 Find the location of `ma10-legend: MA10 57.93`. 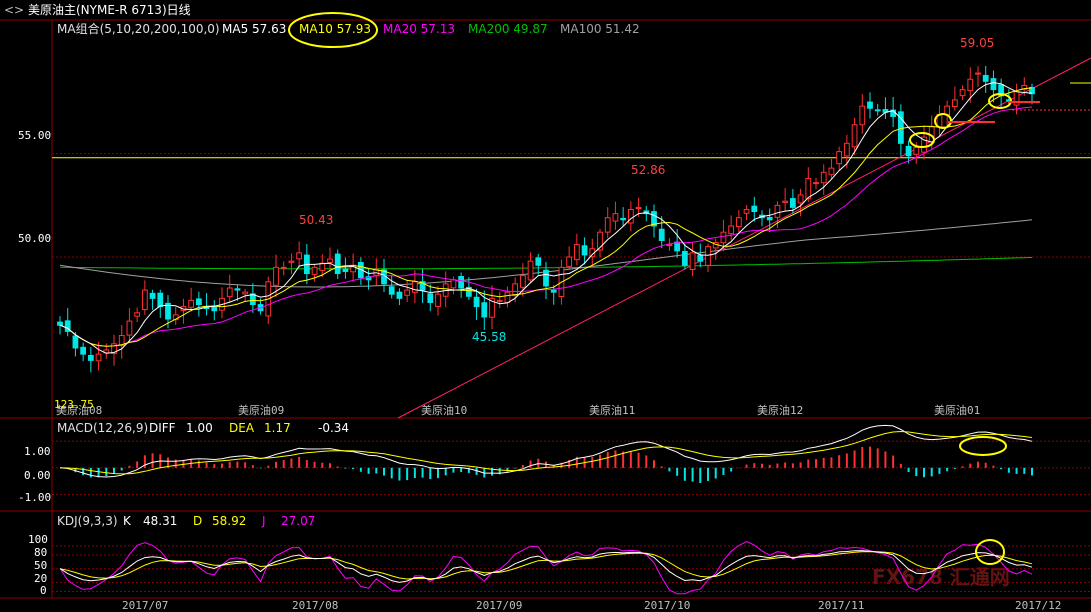

ma10-legend: MA10 57.93 is located at coordinates (335, 29).